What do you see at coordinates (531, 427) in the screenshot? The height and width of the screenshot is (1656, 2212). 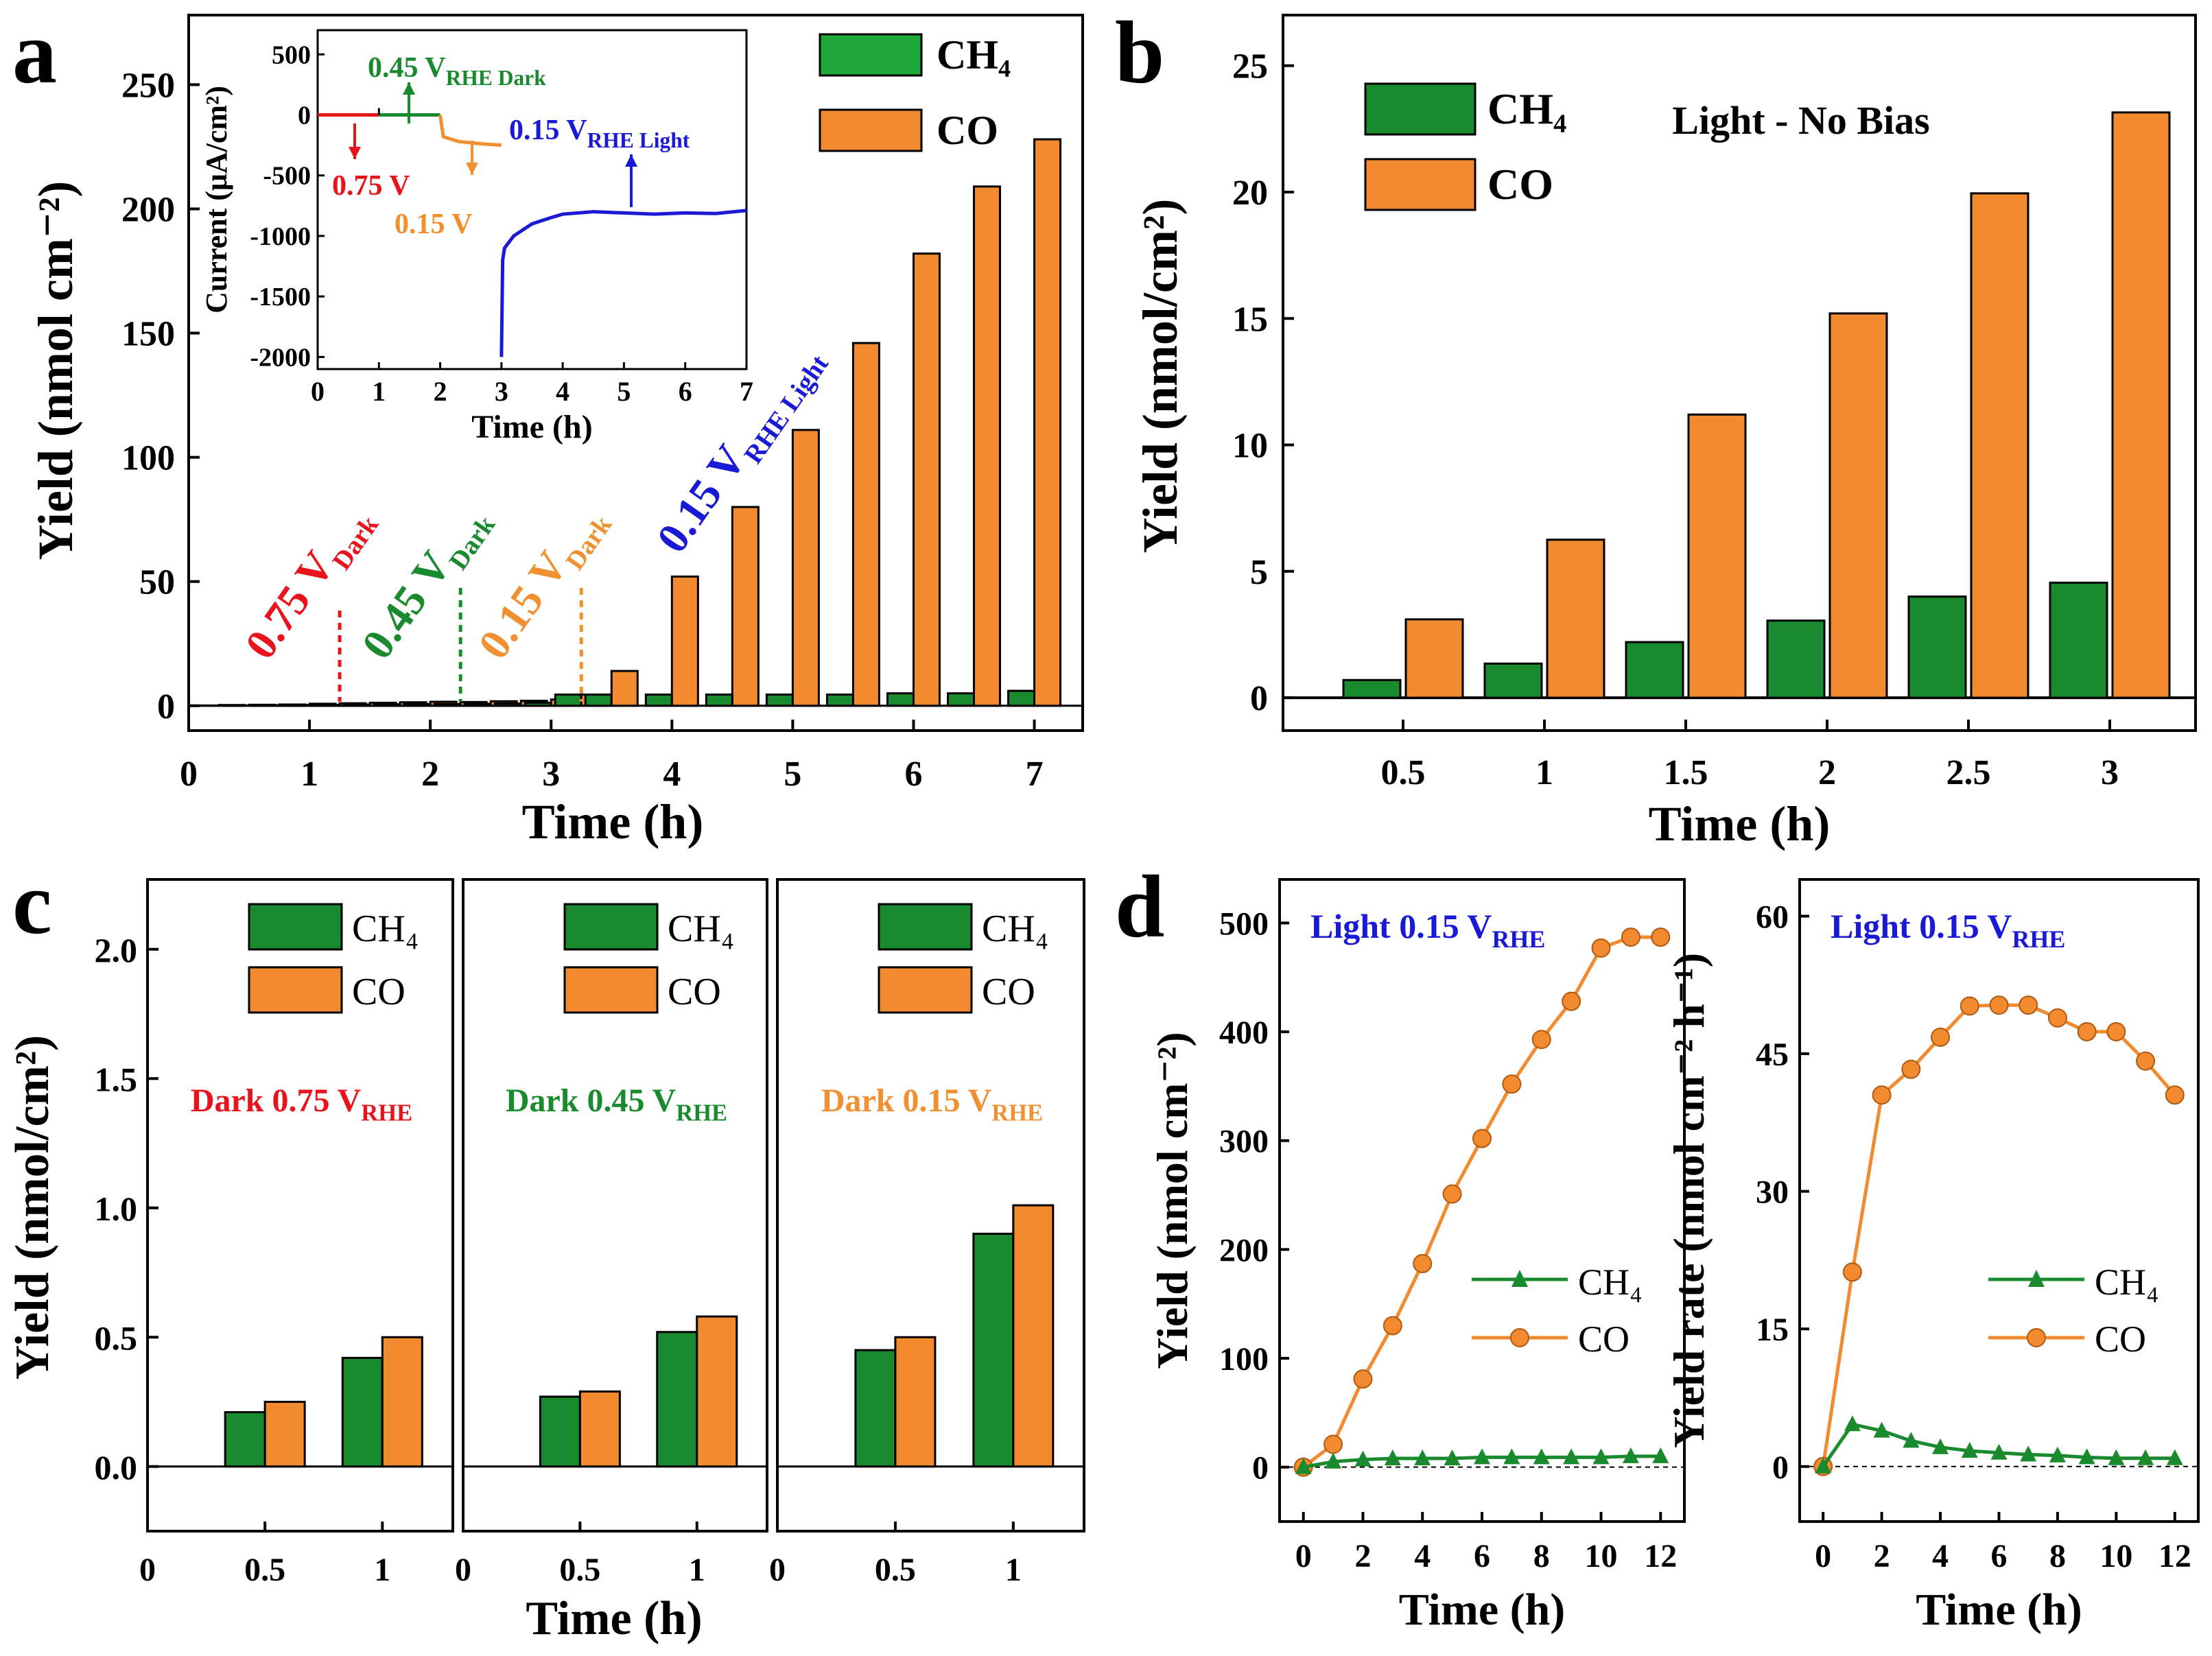 I see `inset-xlabel: Time (h)` at bounding box center [531, 427].